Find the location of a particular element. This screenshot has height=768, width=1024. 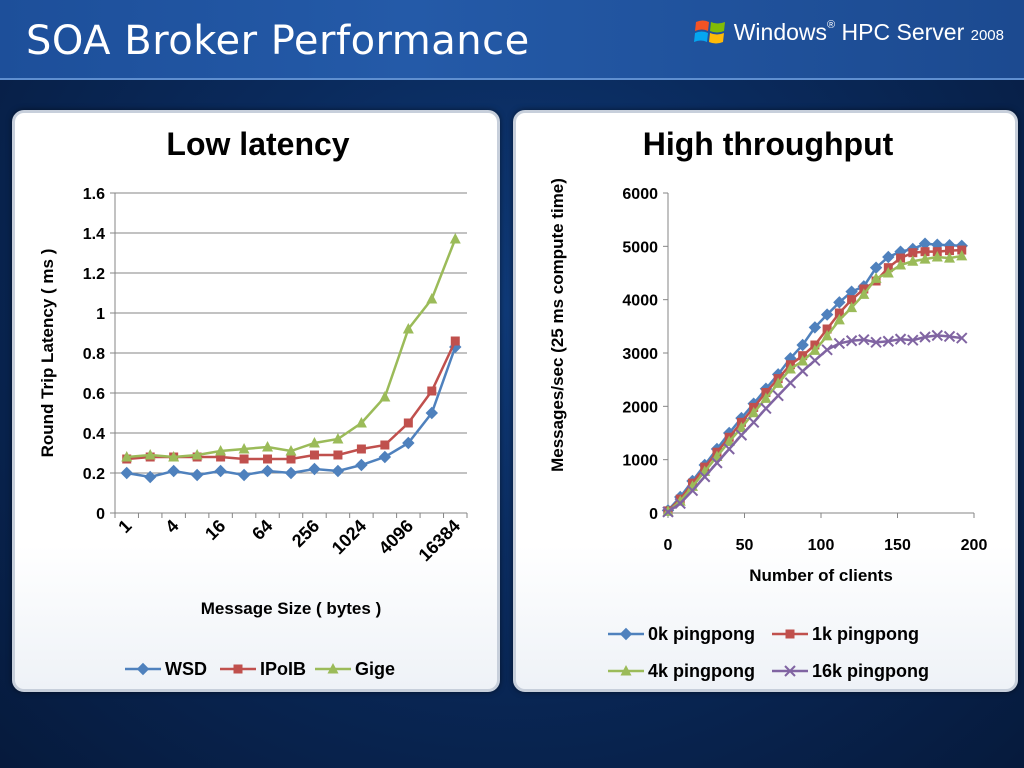

x-tick-label: 64 is located at coordinates (262, 530).